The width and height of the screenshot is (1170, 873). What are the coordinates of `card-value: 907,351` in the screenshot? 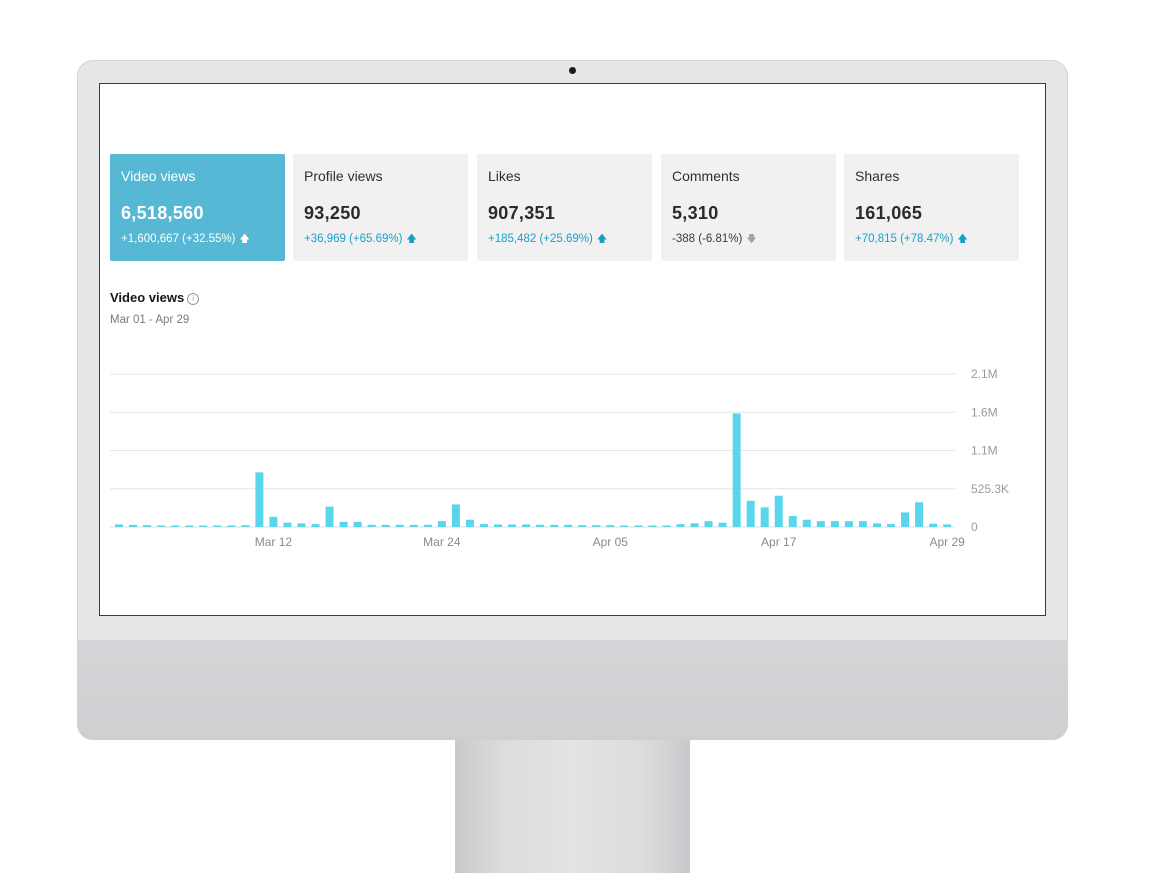 It's located at (522, 213).